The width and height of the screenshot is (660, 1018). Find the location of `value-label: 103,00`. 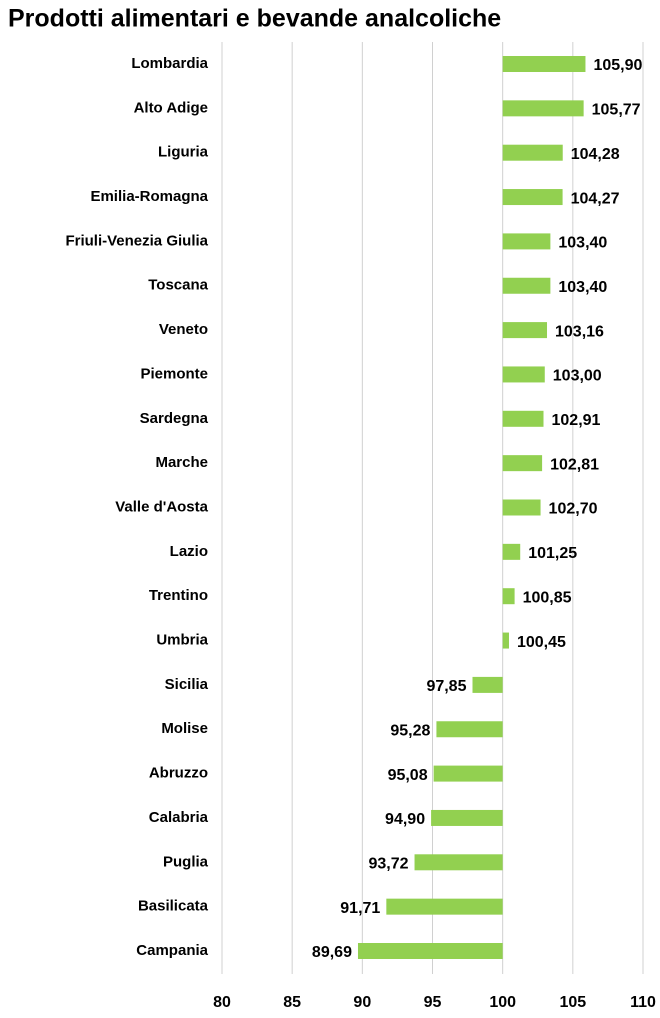

value-label: 103,00 is located at coordinates (577, 376).